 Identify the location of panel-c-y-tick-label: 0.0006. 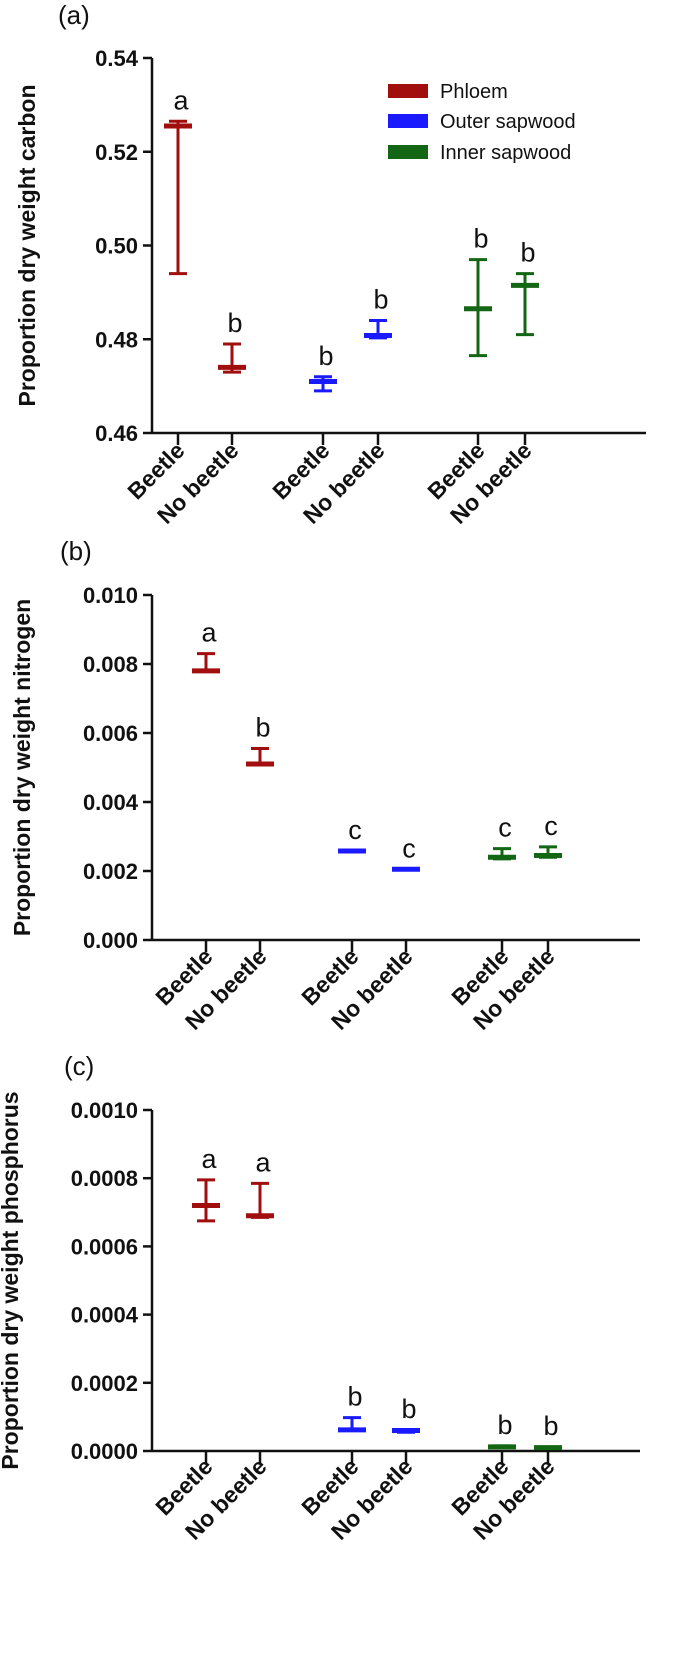
(104, 1246).